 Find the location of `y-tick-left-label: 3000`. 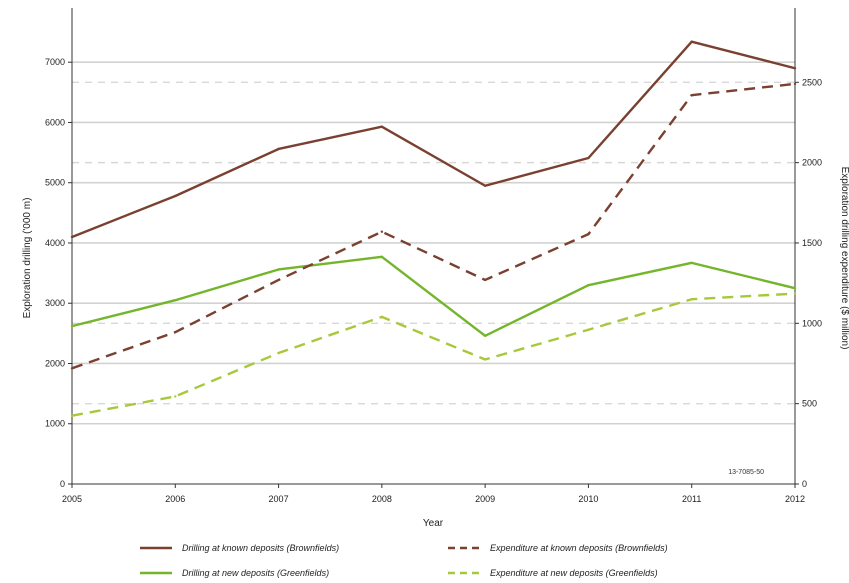

y-tick-left-label: 3000 is located at coordinates (55, 303).